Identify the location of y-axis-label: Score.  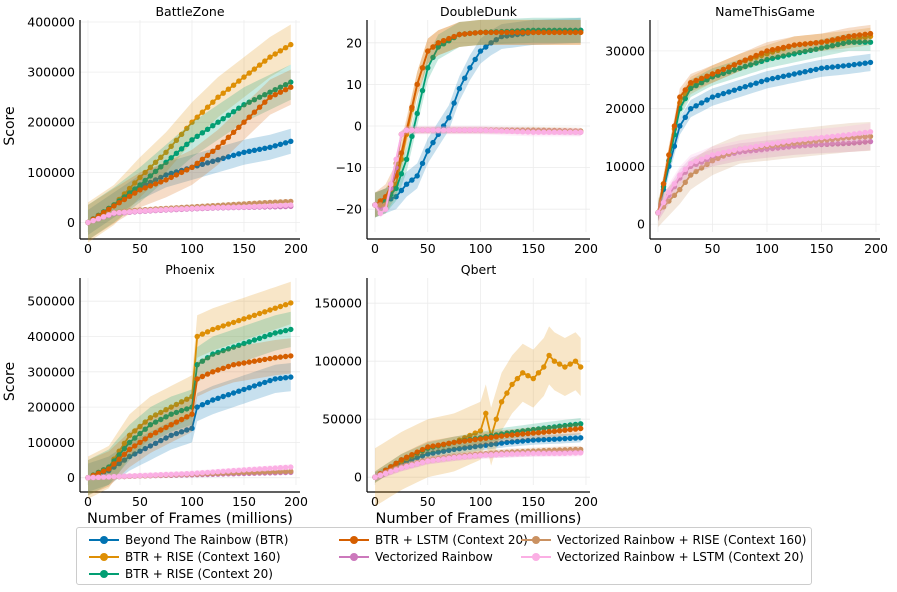
(10, 381).